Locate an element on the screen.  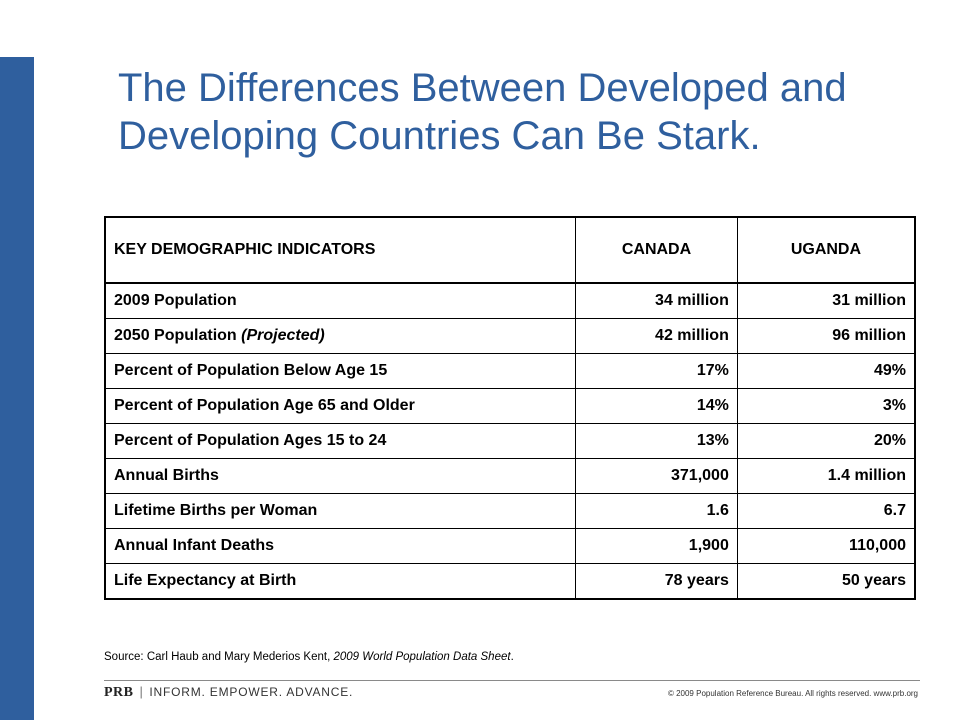
brand-tagline: INFORM. EMPOWER. ADVANCE. is located at coordinates (251, 692).